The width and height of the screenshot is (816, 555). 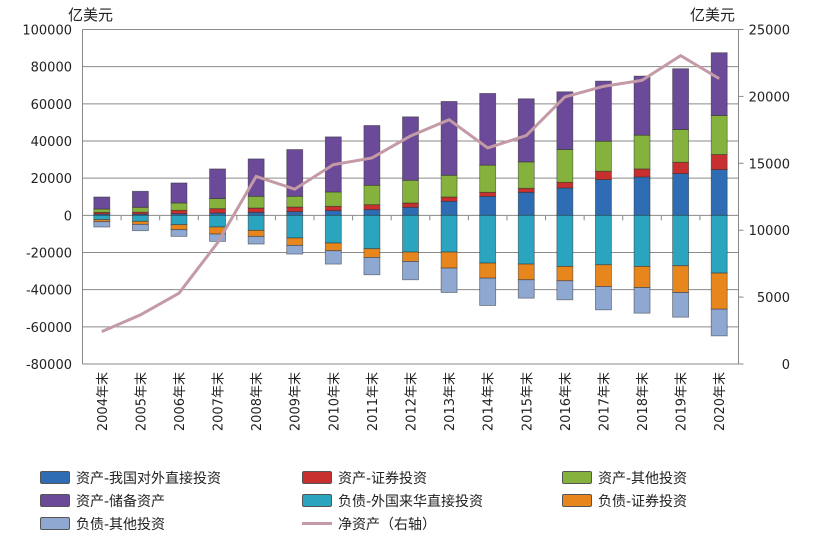 I want to click on x-tick-label: 2012年末, so click(x=412, y=401).